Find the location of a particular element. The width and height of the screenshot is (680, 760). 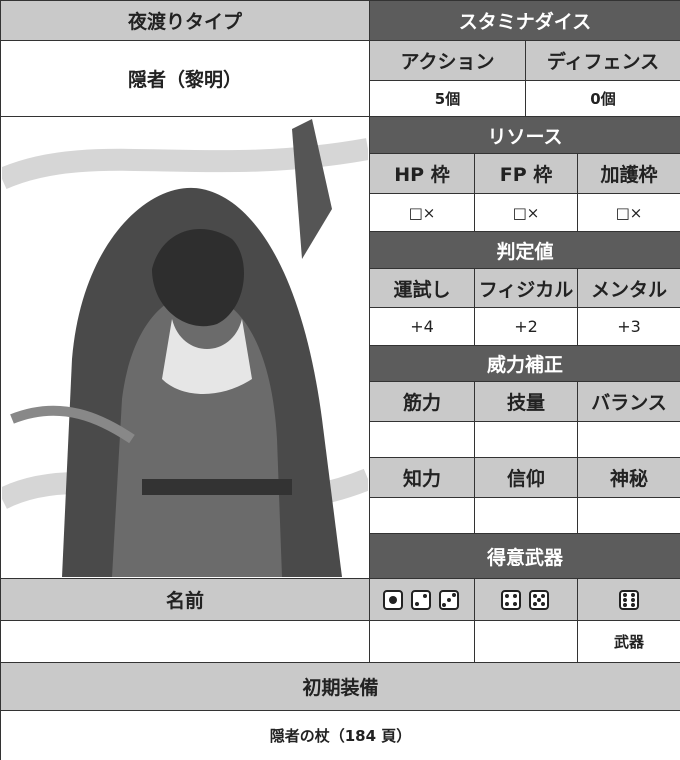

weapon-label: 武器 is located at coordinates (629, 642).